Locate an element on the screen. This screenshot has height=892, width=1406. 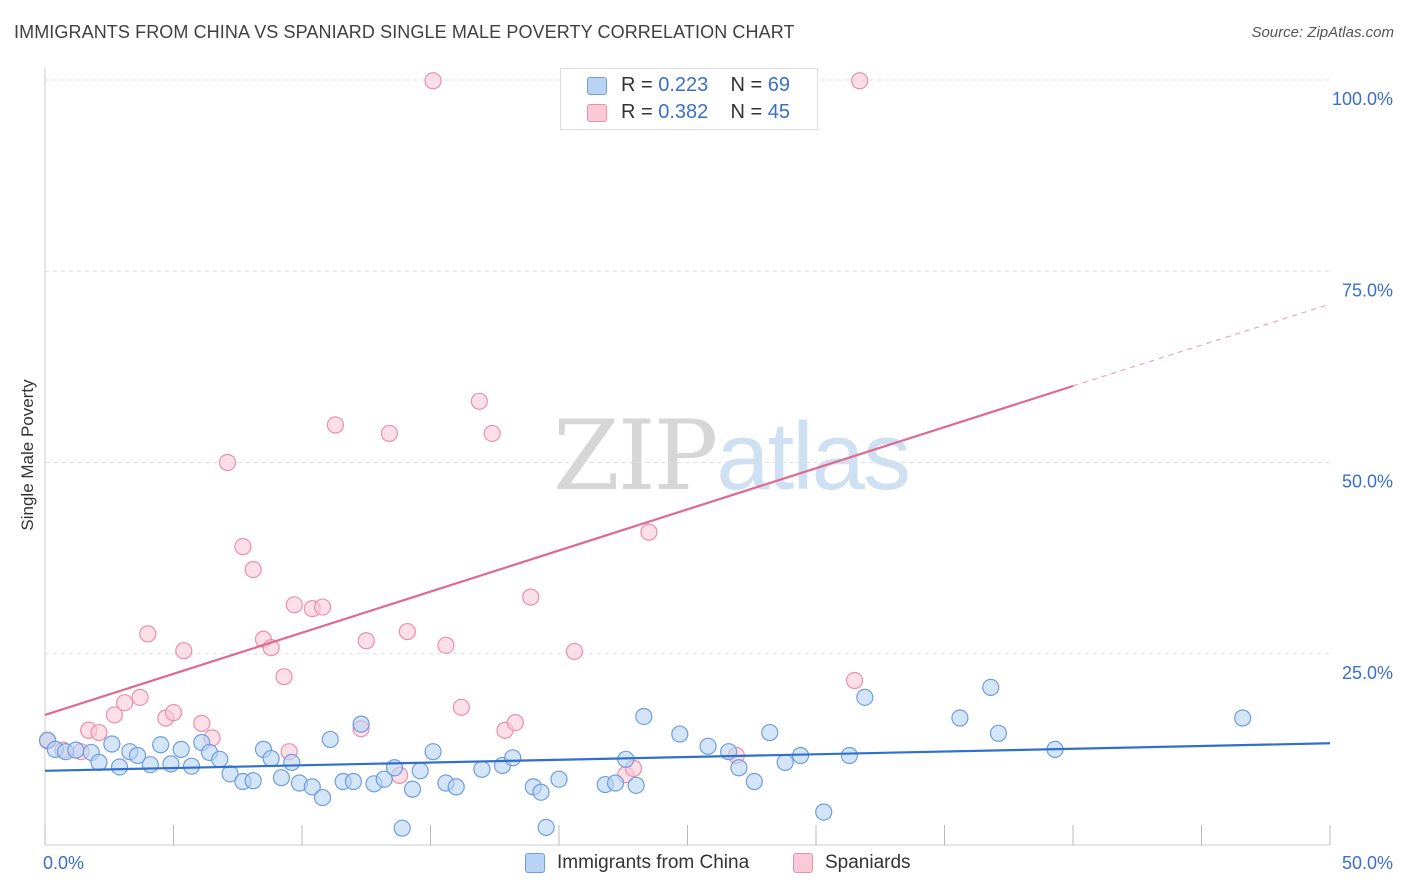
watermark-atlas: atlas is located at coordinates (813, 456).